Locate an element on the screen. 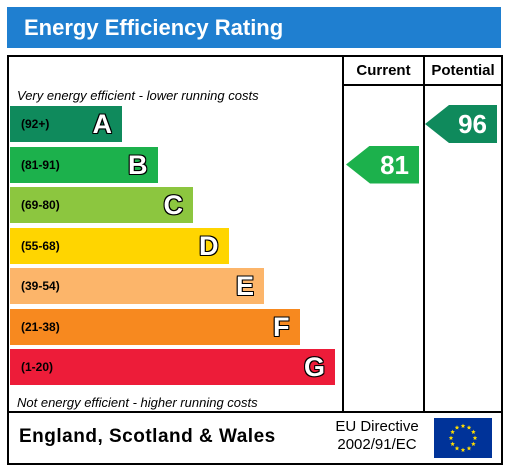  band-f: (21-38) F is located at coordinates (155, 326).